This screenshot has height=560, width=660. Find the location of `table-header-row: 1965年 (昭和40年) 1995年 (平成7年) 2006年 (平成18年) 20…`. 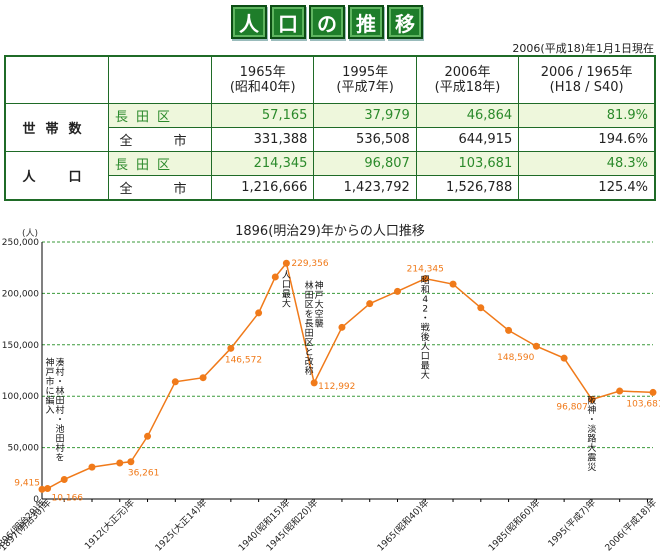

table-header-row: 1965年 (昭和40年) 1995年 (平成7年) 2006年 (平成18年) 20… is located at coordinates (330, 79).